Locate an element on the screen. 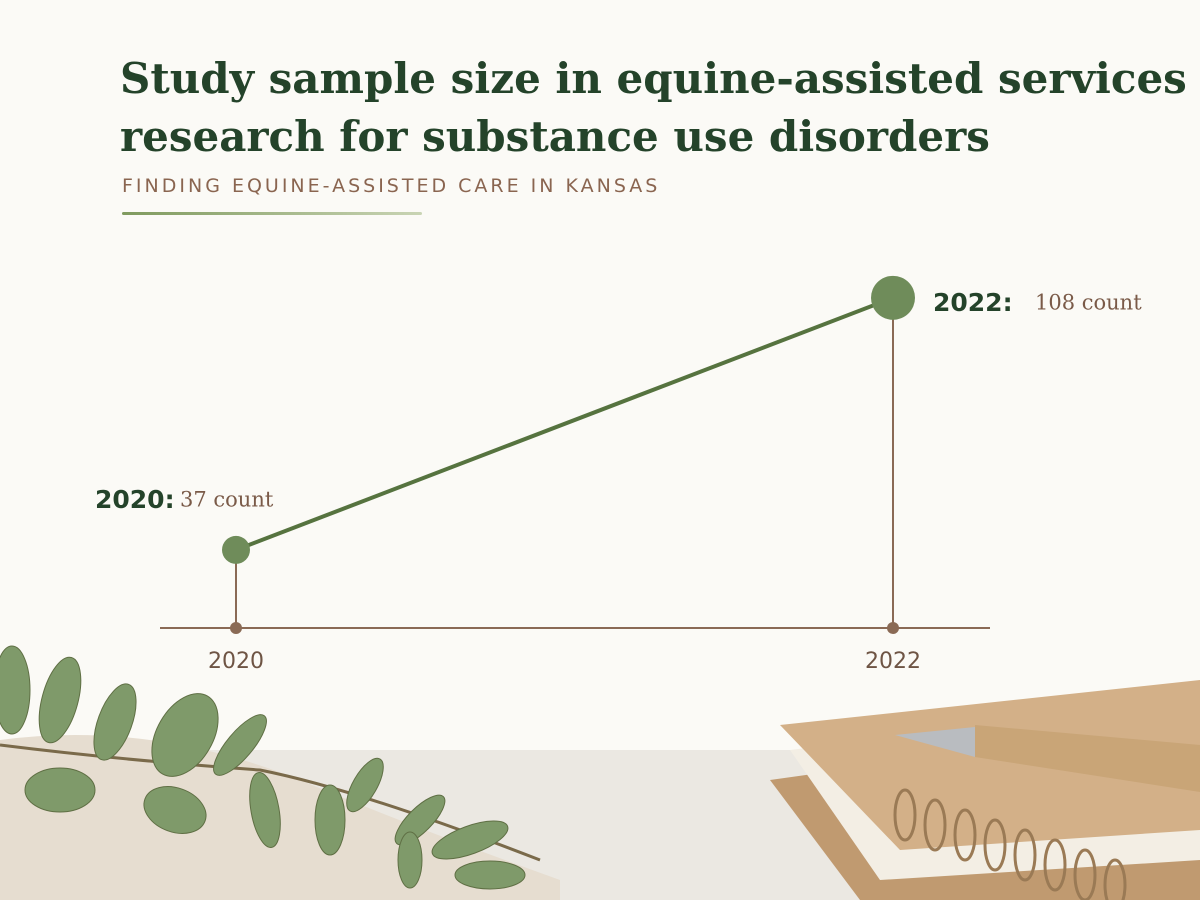 The image size is (1200, 900). value-label: 37 count is located at coordinates (227, 499).